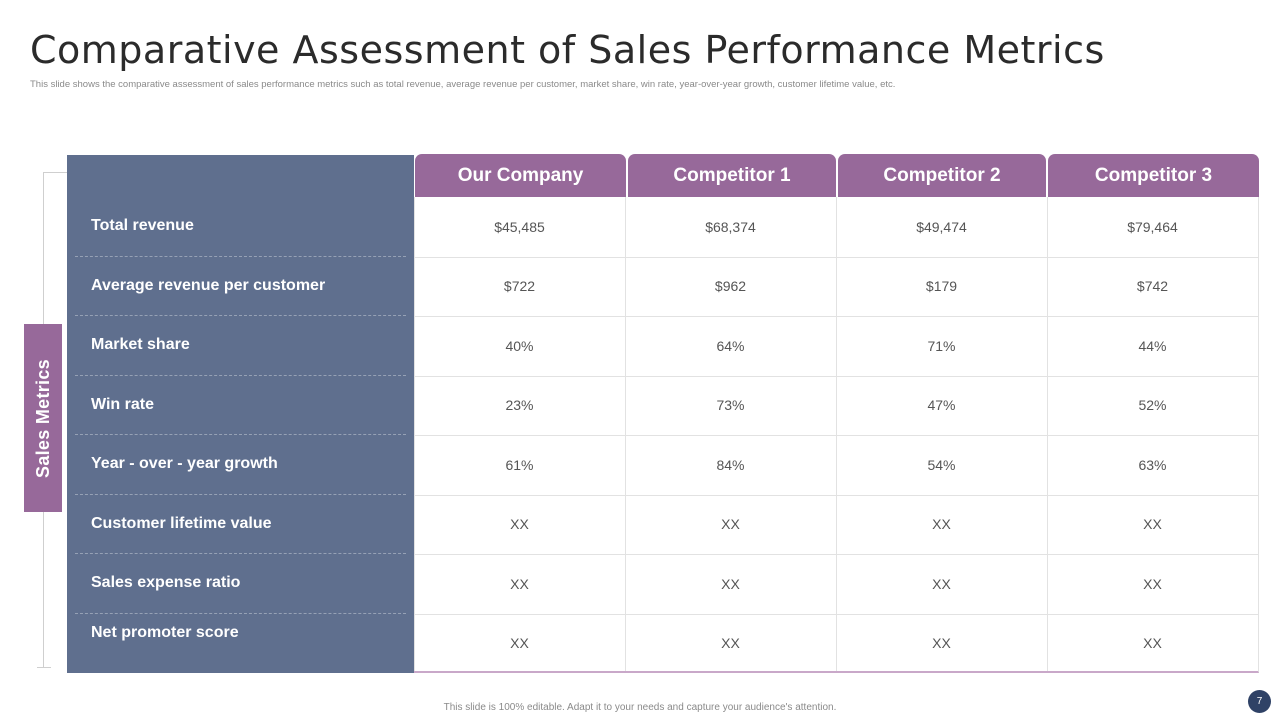 The image size is (1280, 720). What do you see at coordinates (240, 227) in the screenshot?
I see `metric-label: Total revenue` at bounding box center [240, 227].